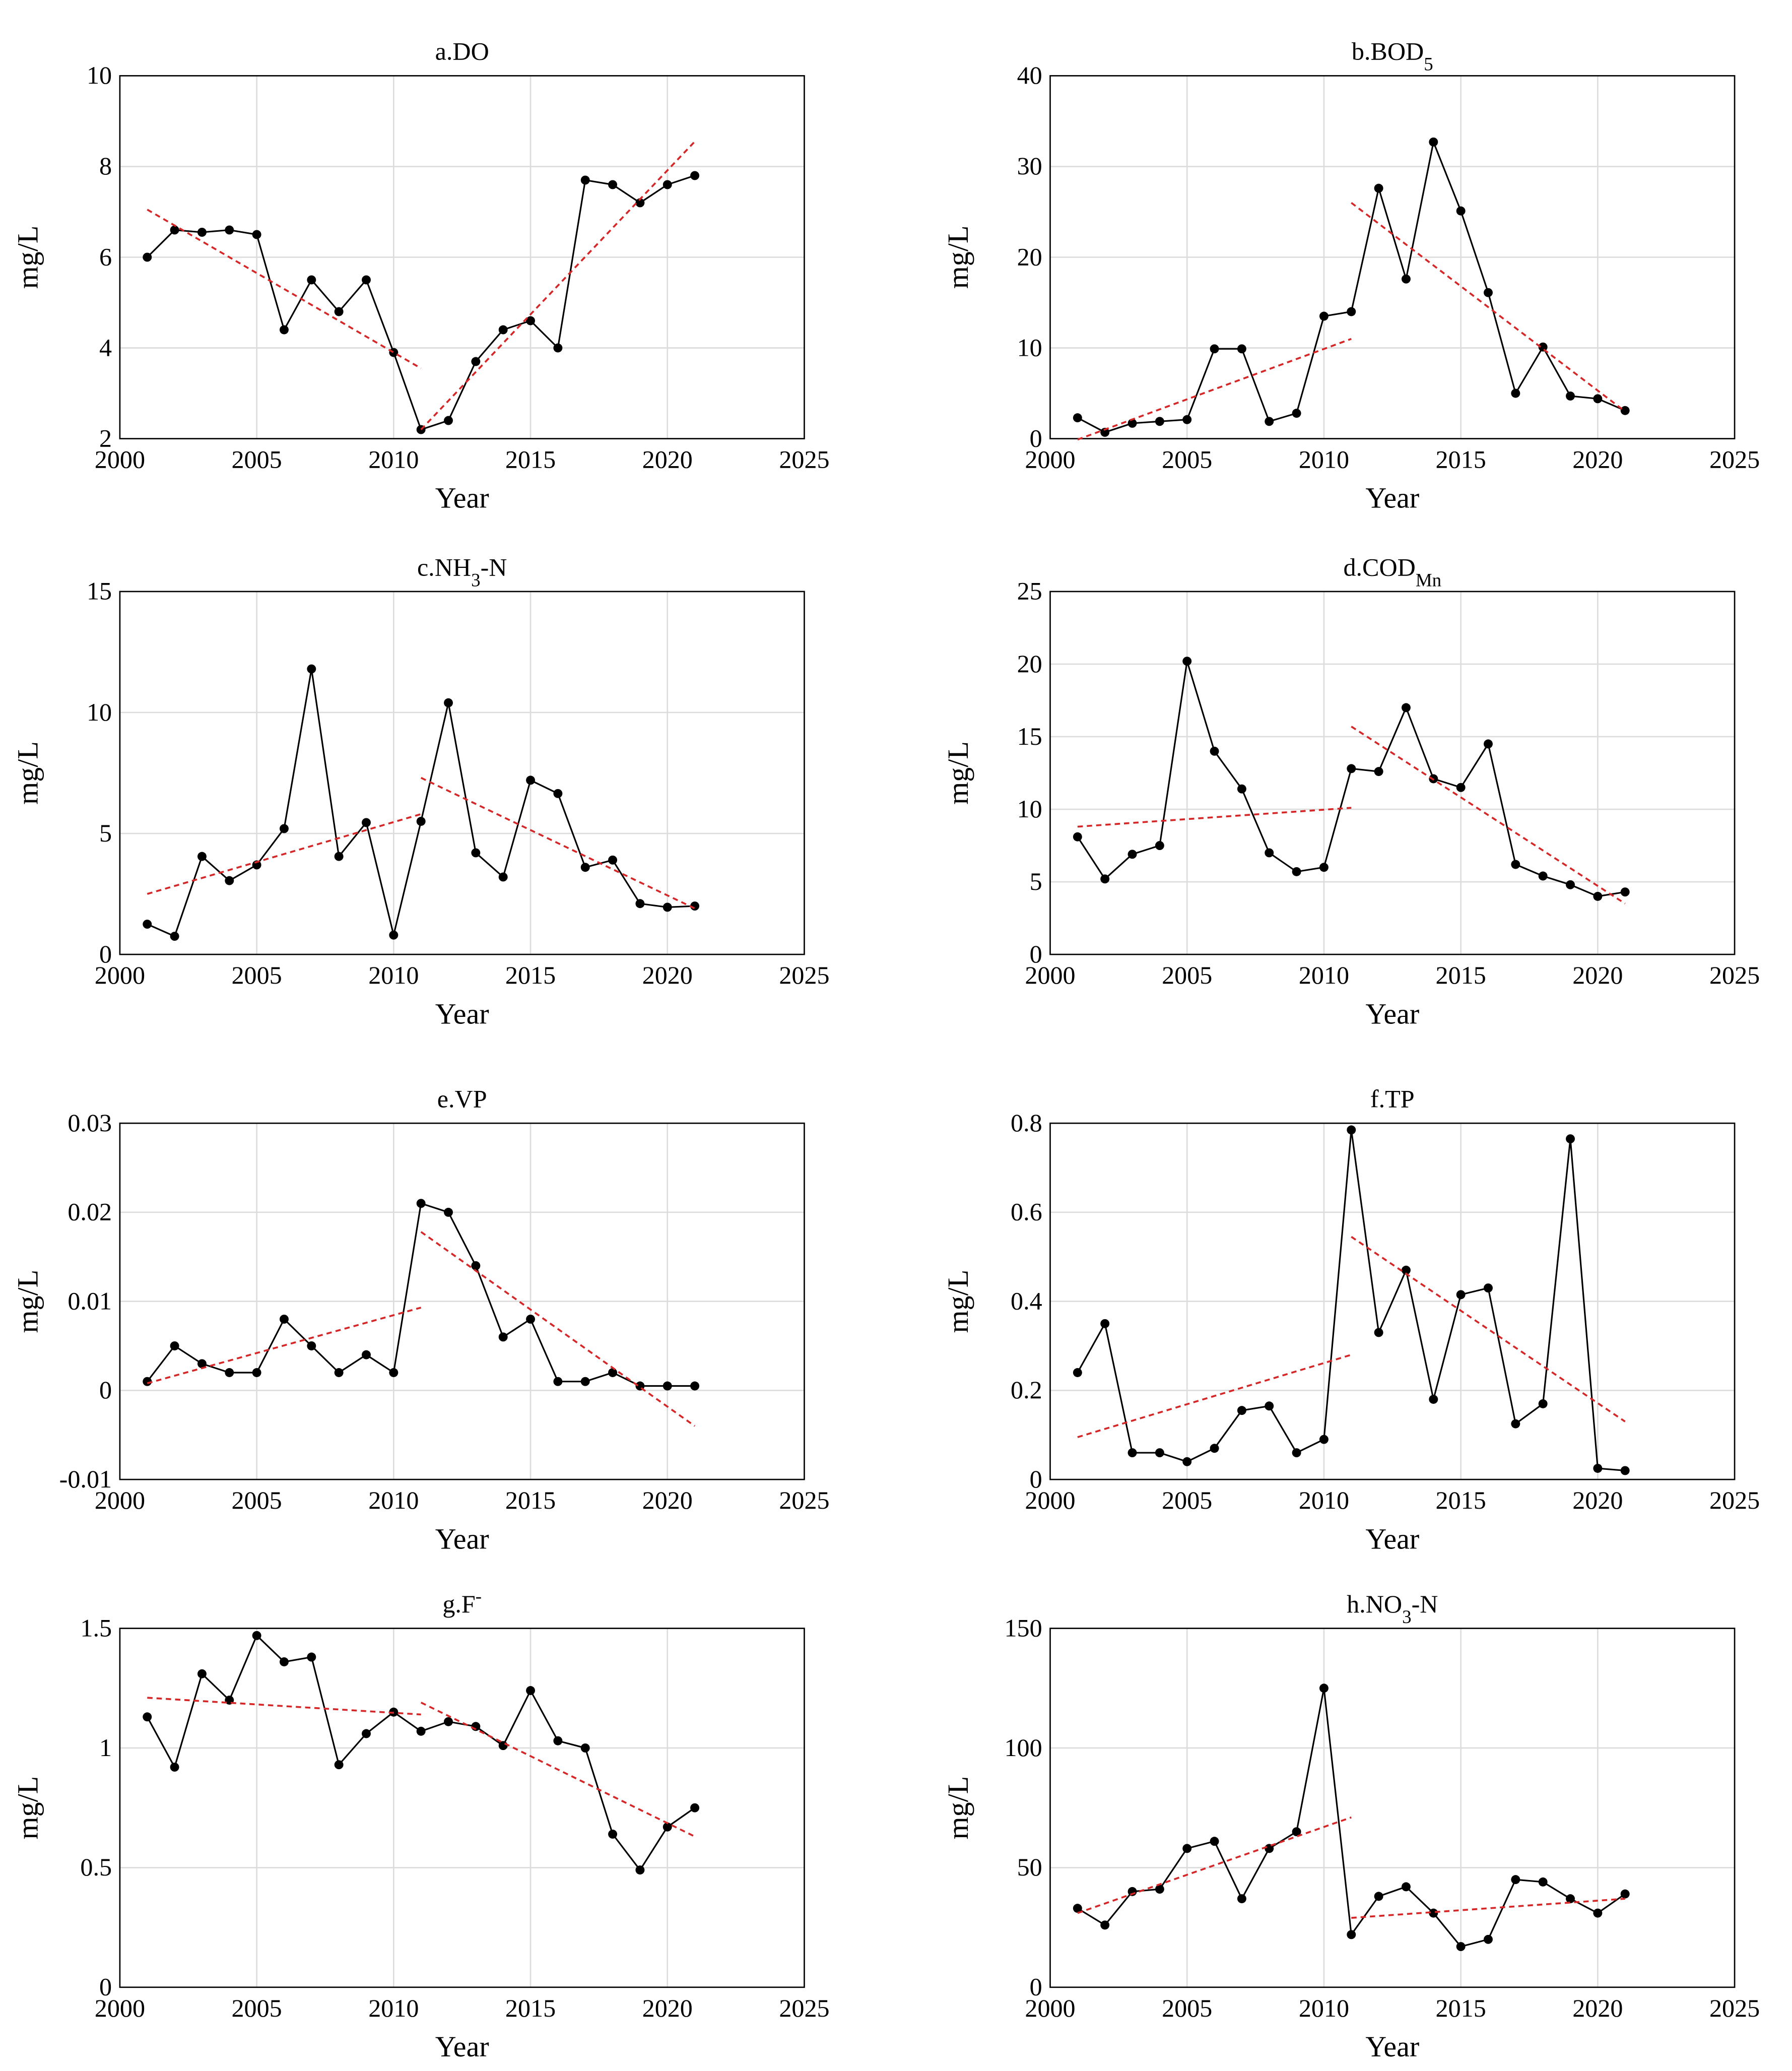 The image size is (1792, 2071). I want to click on y-tick-label: 50, so click(1030, 1867).